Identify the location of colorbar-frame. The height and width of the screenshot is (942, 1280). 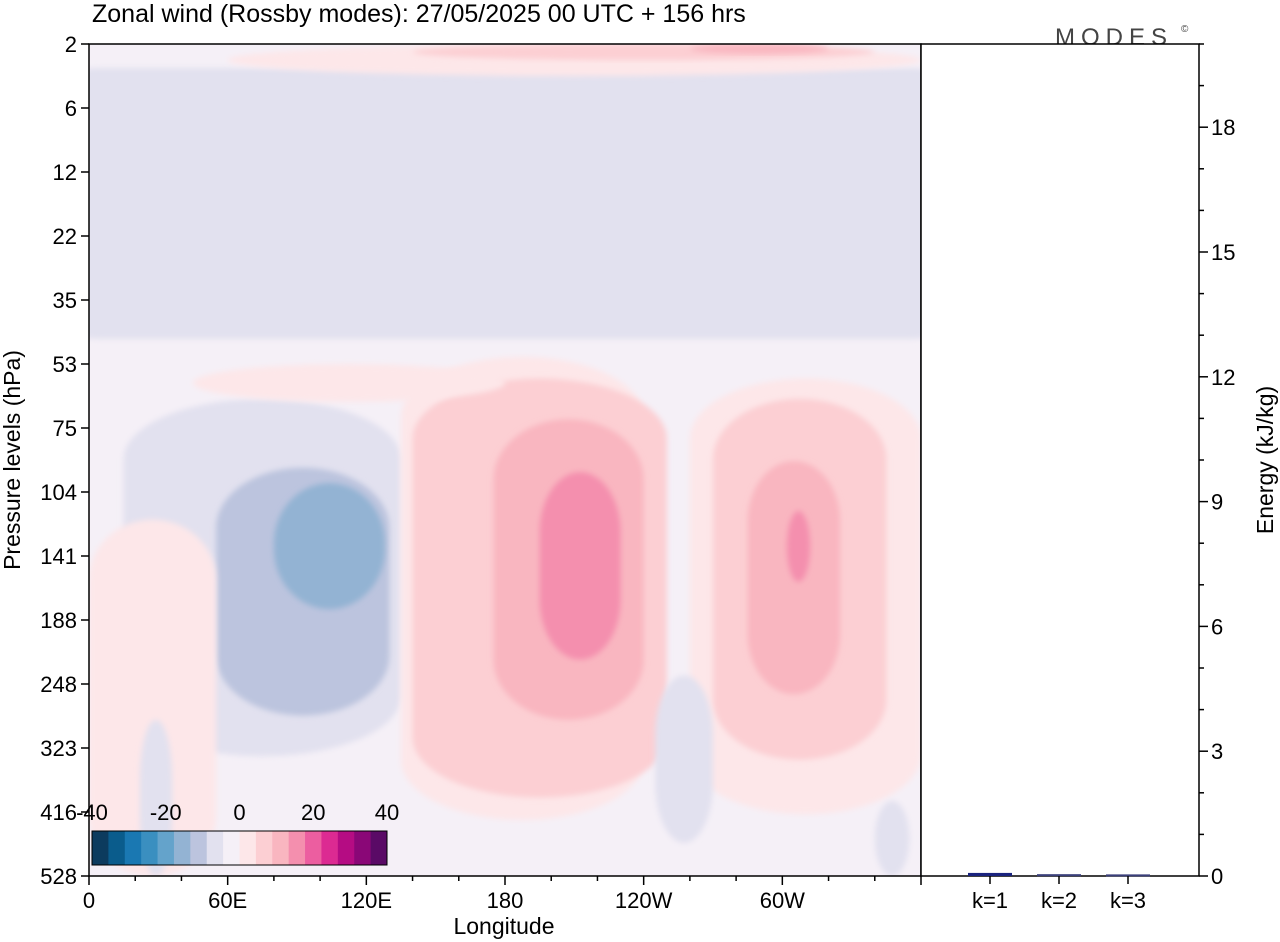
(239, 848).